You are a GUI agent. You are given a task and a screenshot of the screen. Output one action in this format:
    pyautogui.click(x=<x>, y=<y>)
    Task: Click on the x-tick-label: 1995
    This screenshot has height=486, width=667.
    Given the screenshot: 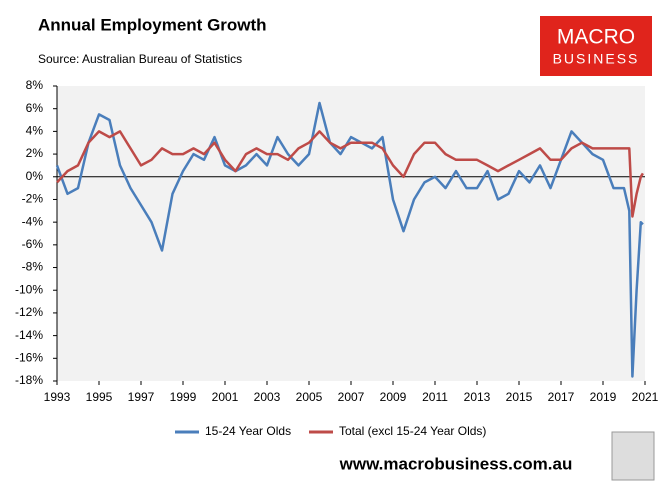 What is the action you would take?
    pyautogui.click(x=99, y=397)
    